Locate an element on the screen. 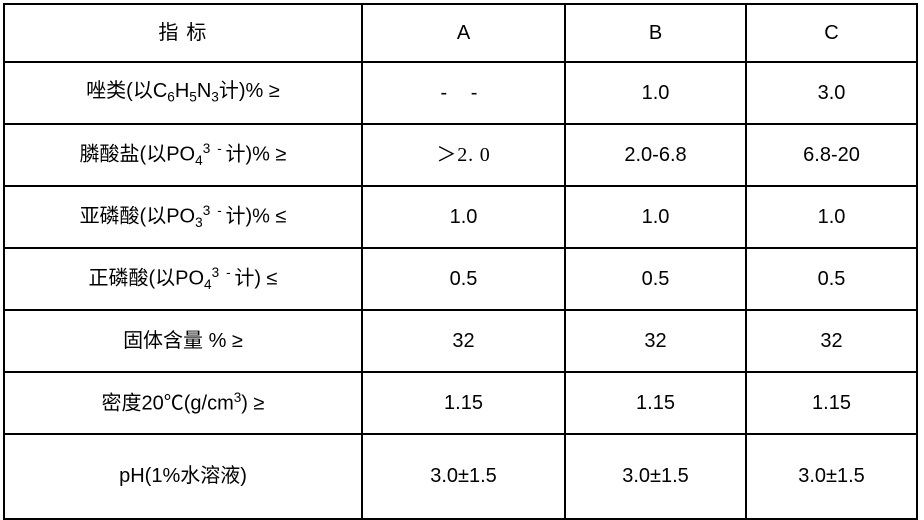 The width and height of the screenshot is (924, 520). value-cell-a: 0.5 is located at coordinates (463, 279).